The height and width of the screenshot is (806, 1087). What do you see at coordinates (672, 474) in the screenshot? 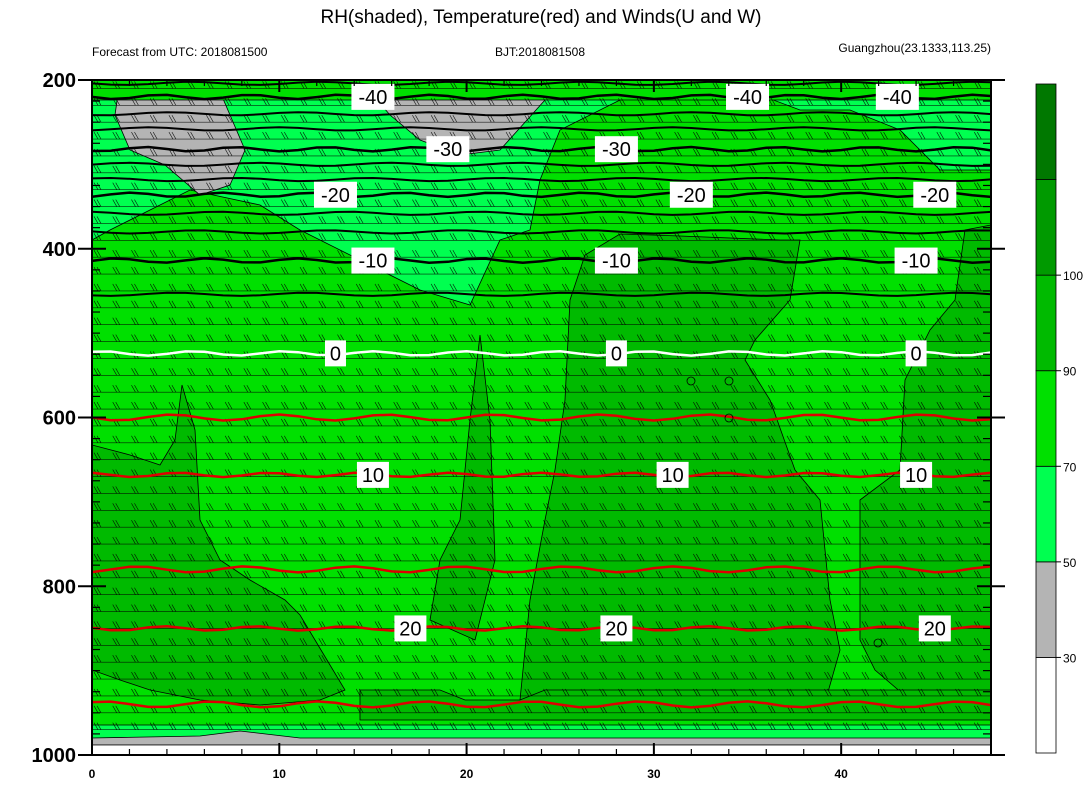
I see `contour-label-box` at bounding box center [672, 474].